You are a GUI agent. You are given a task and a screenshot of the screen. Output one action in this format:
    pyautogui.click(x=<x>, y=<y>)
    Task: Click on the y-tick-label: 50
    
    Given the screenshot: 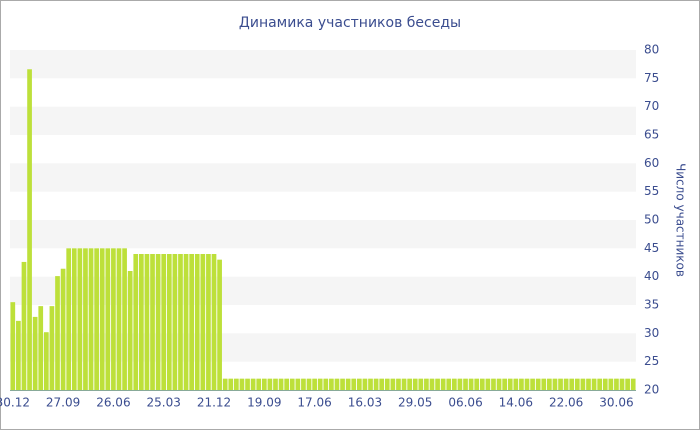 What is the action you would take?
    pyautogui.click(x=651, y=220)
    